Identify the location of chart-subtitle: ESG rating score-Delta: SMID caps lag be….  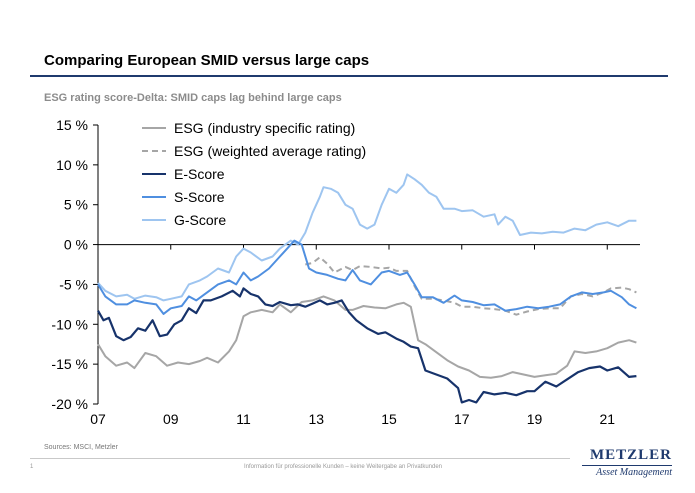
(193, 98).